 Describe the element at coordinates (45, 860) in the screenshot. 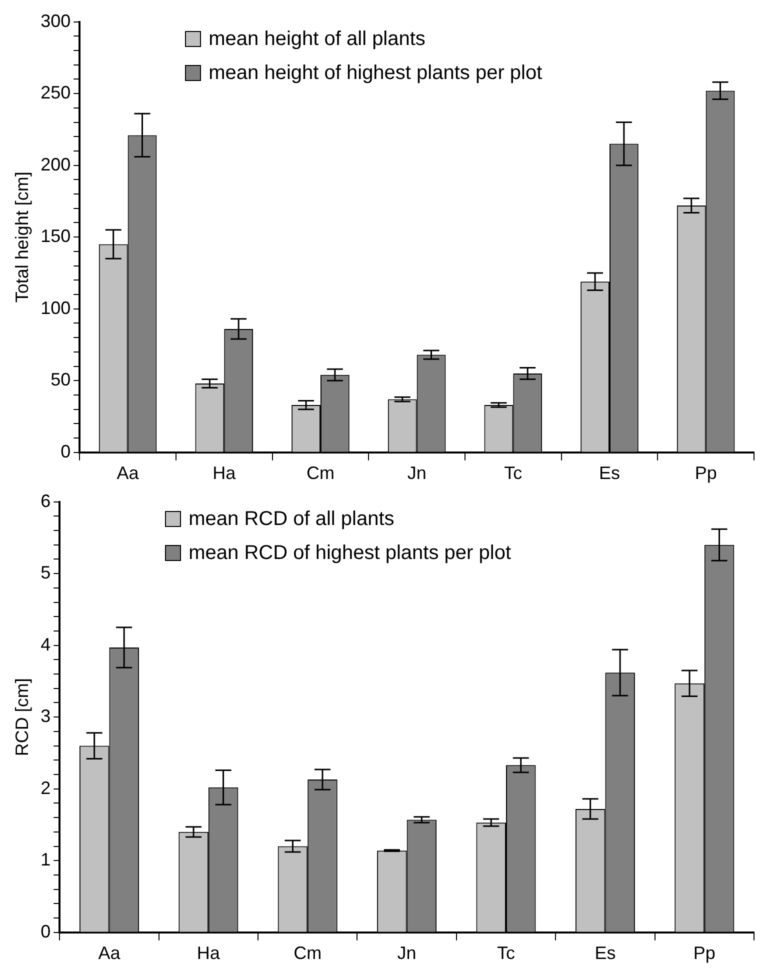

I see `y-tick-label: 1` at that location.